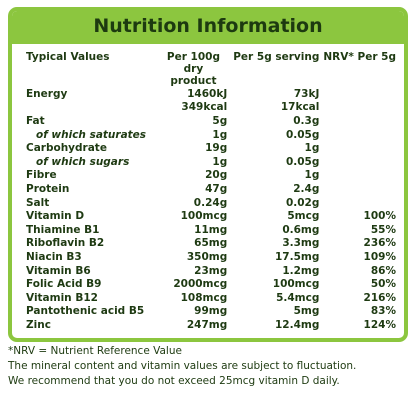 The height and width of the screenshot is (408, 416). I want to click on nutrient-name: Thiamine B1, so click(63, 229).